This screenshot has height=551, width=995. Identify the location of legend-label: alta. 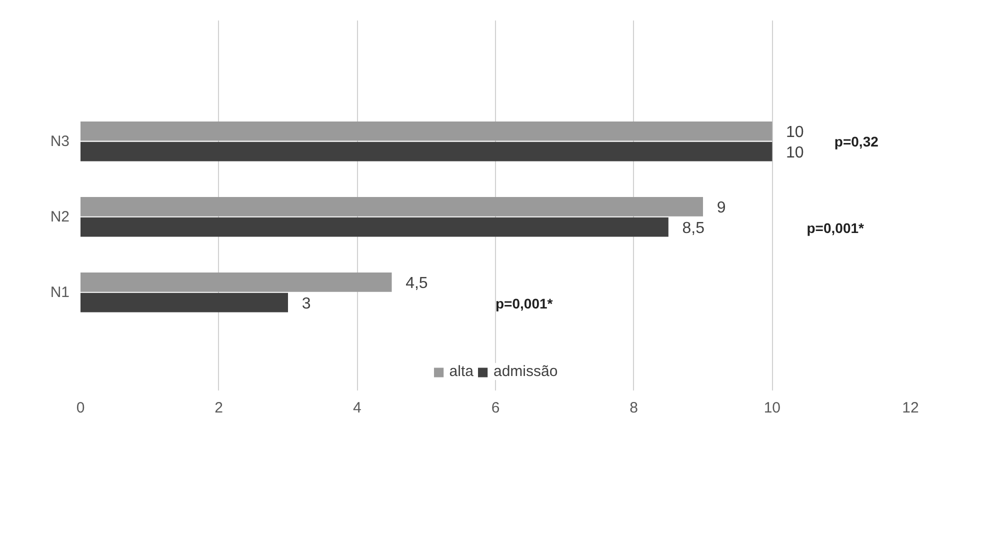
(461, 371).